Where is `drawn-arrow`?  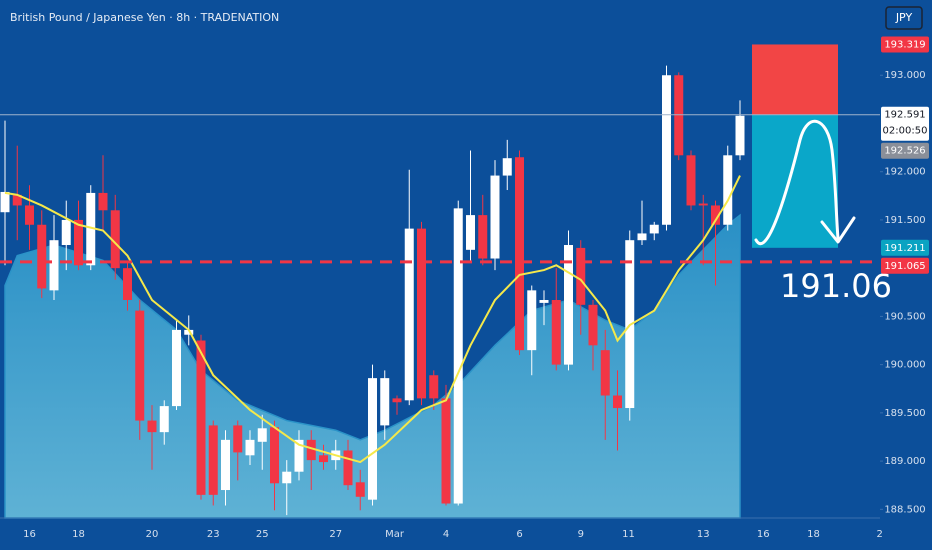 drawn-arrow is located at coordinates (797, 182).